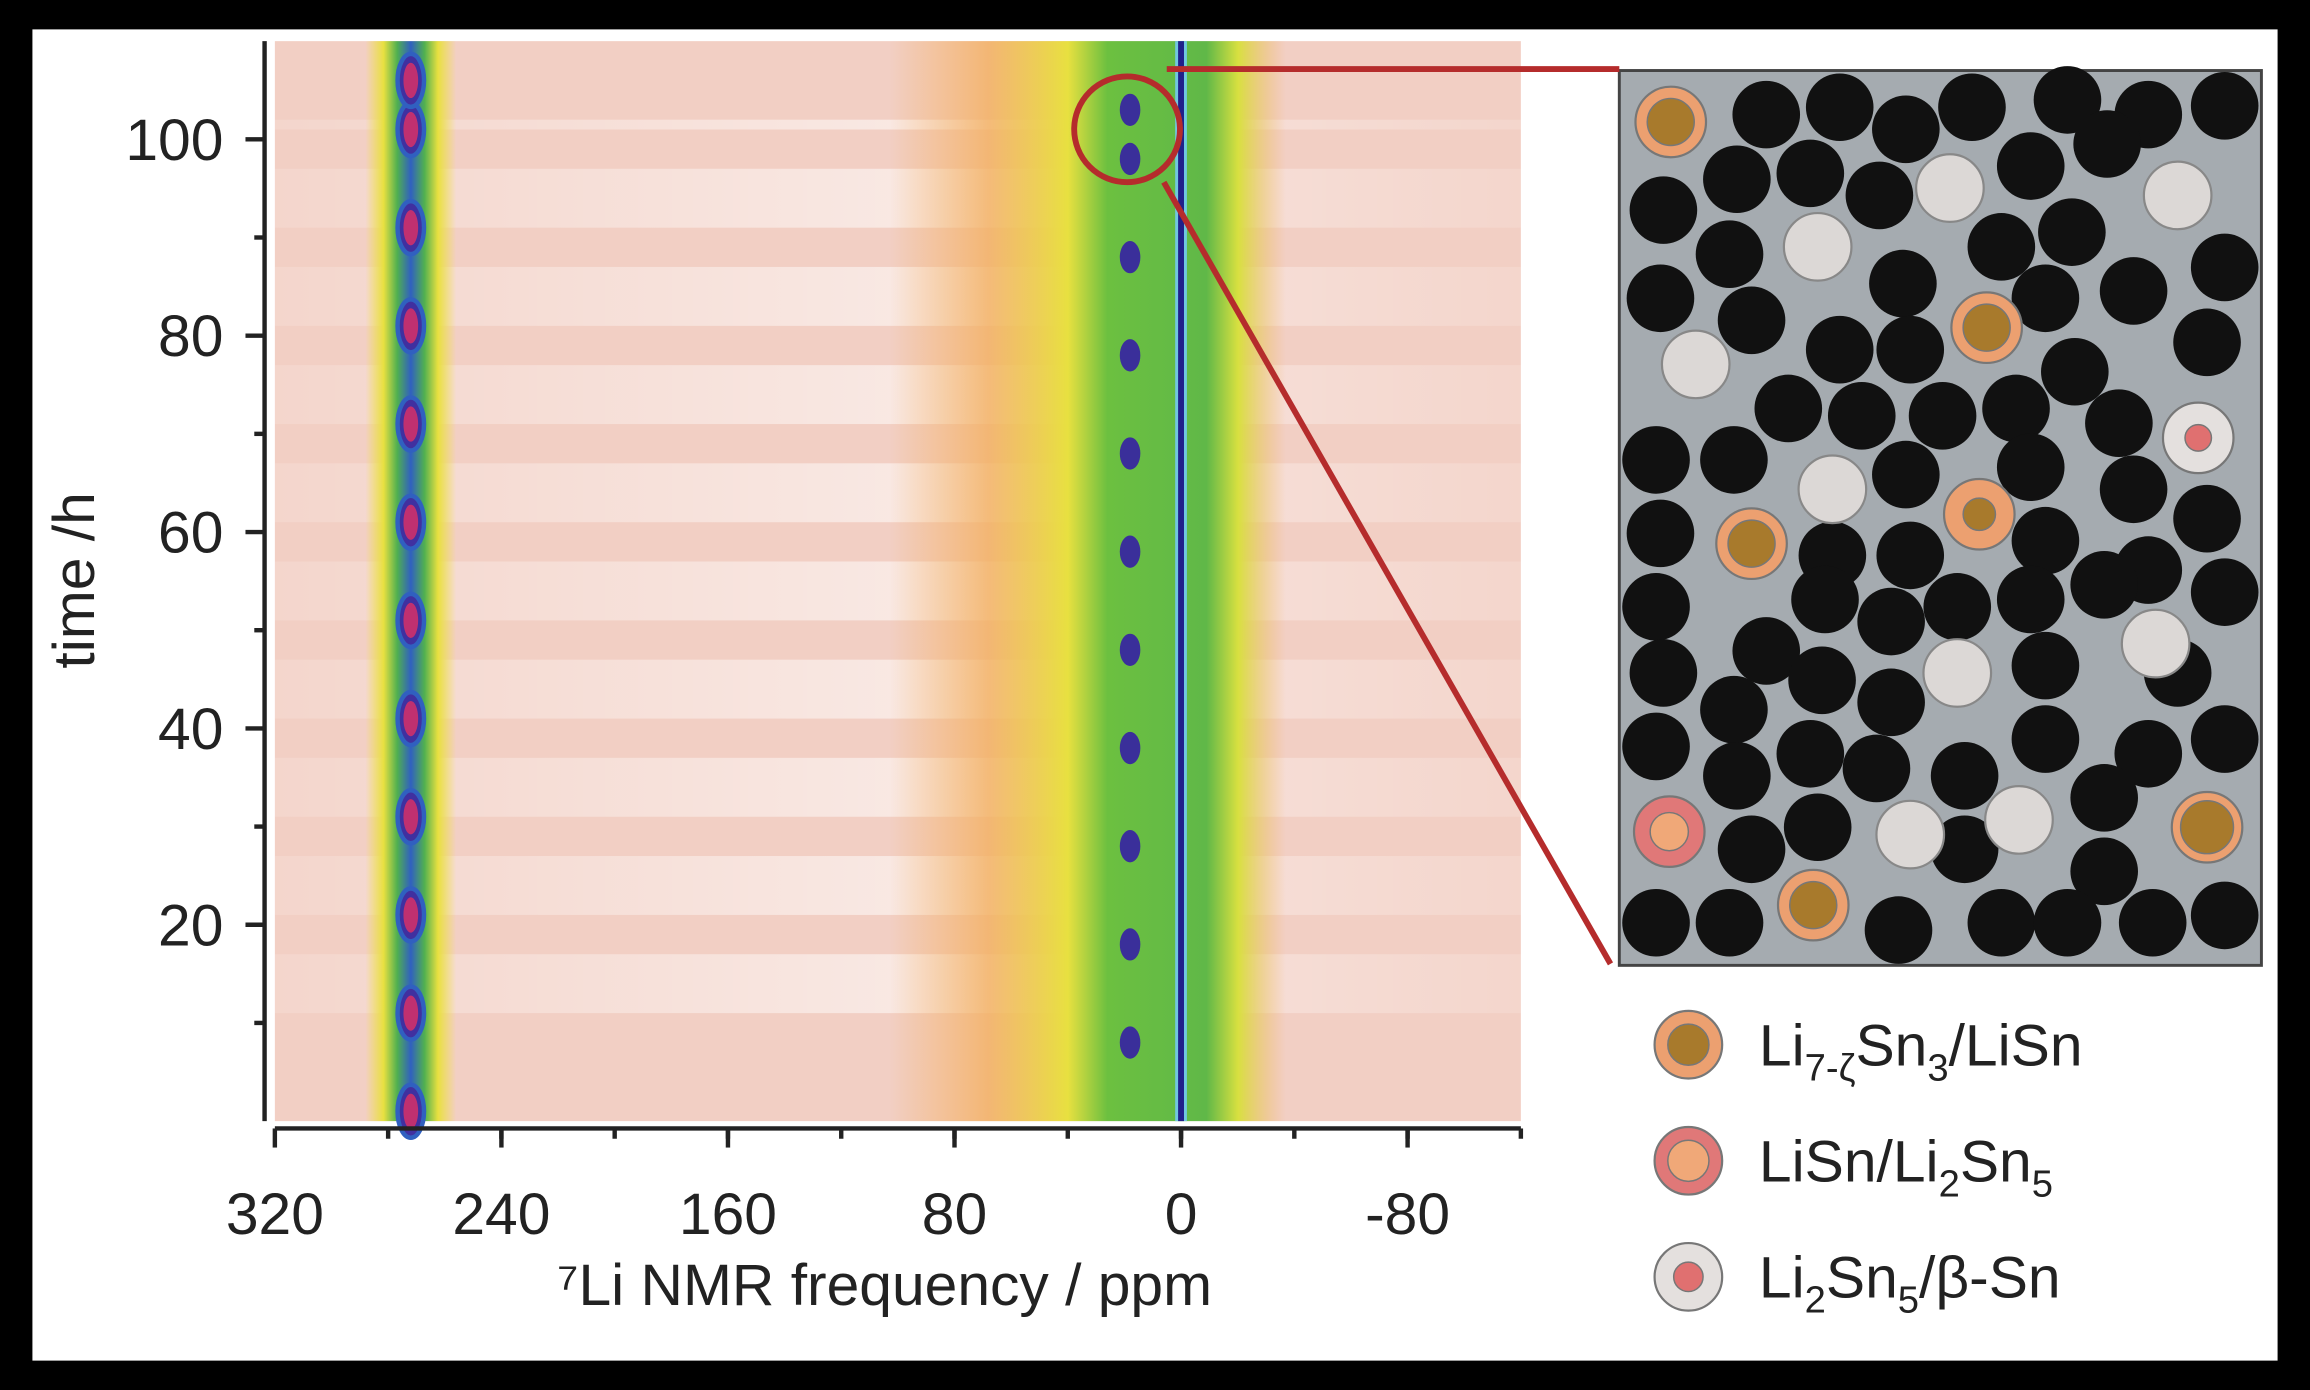 This screenshot has width=2310, height=1390. I want to click on legend-text: /LiSn, so click(2016, 1045).